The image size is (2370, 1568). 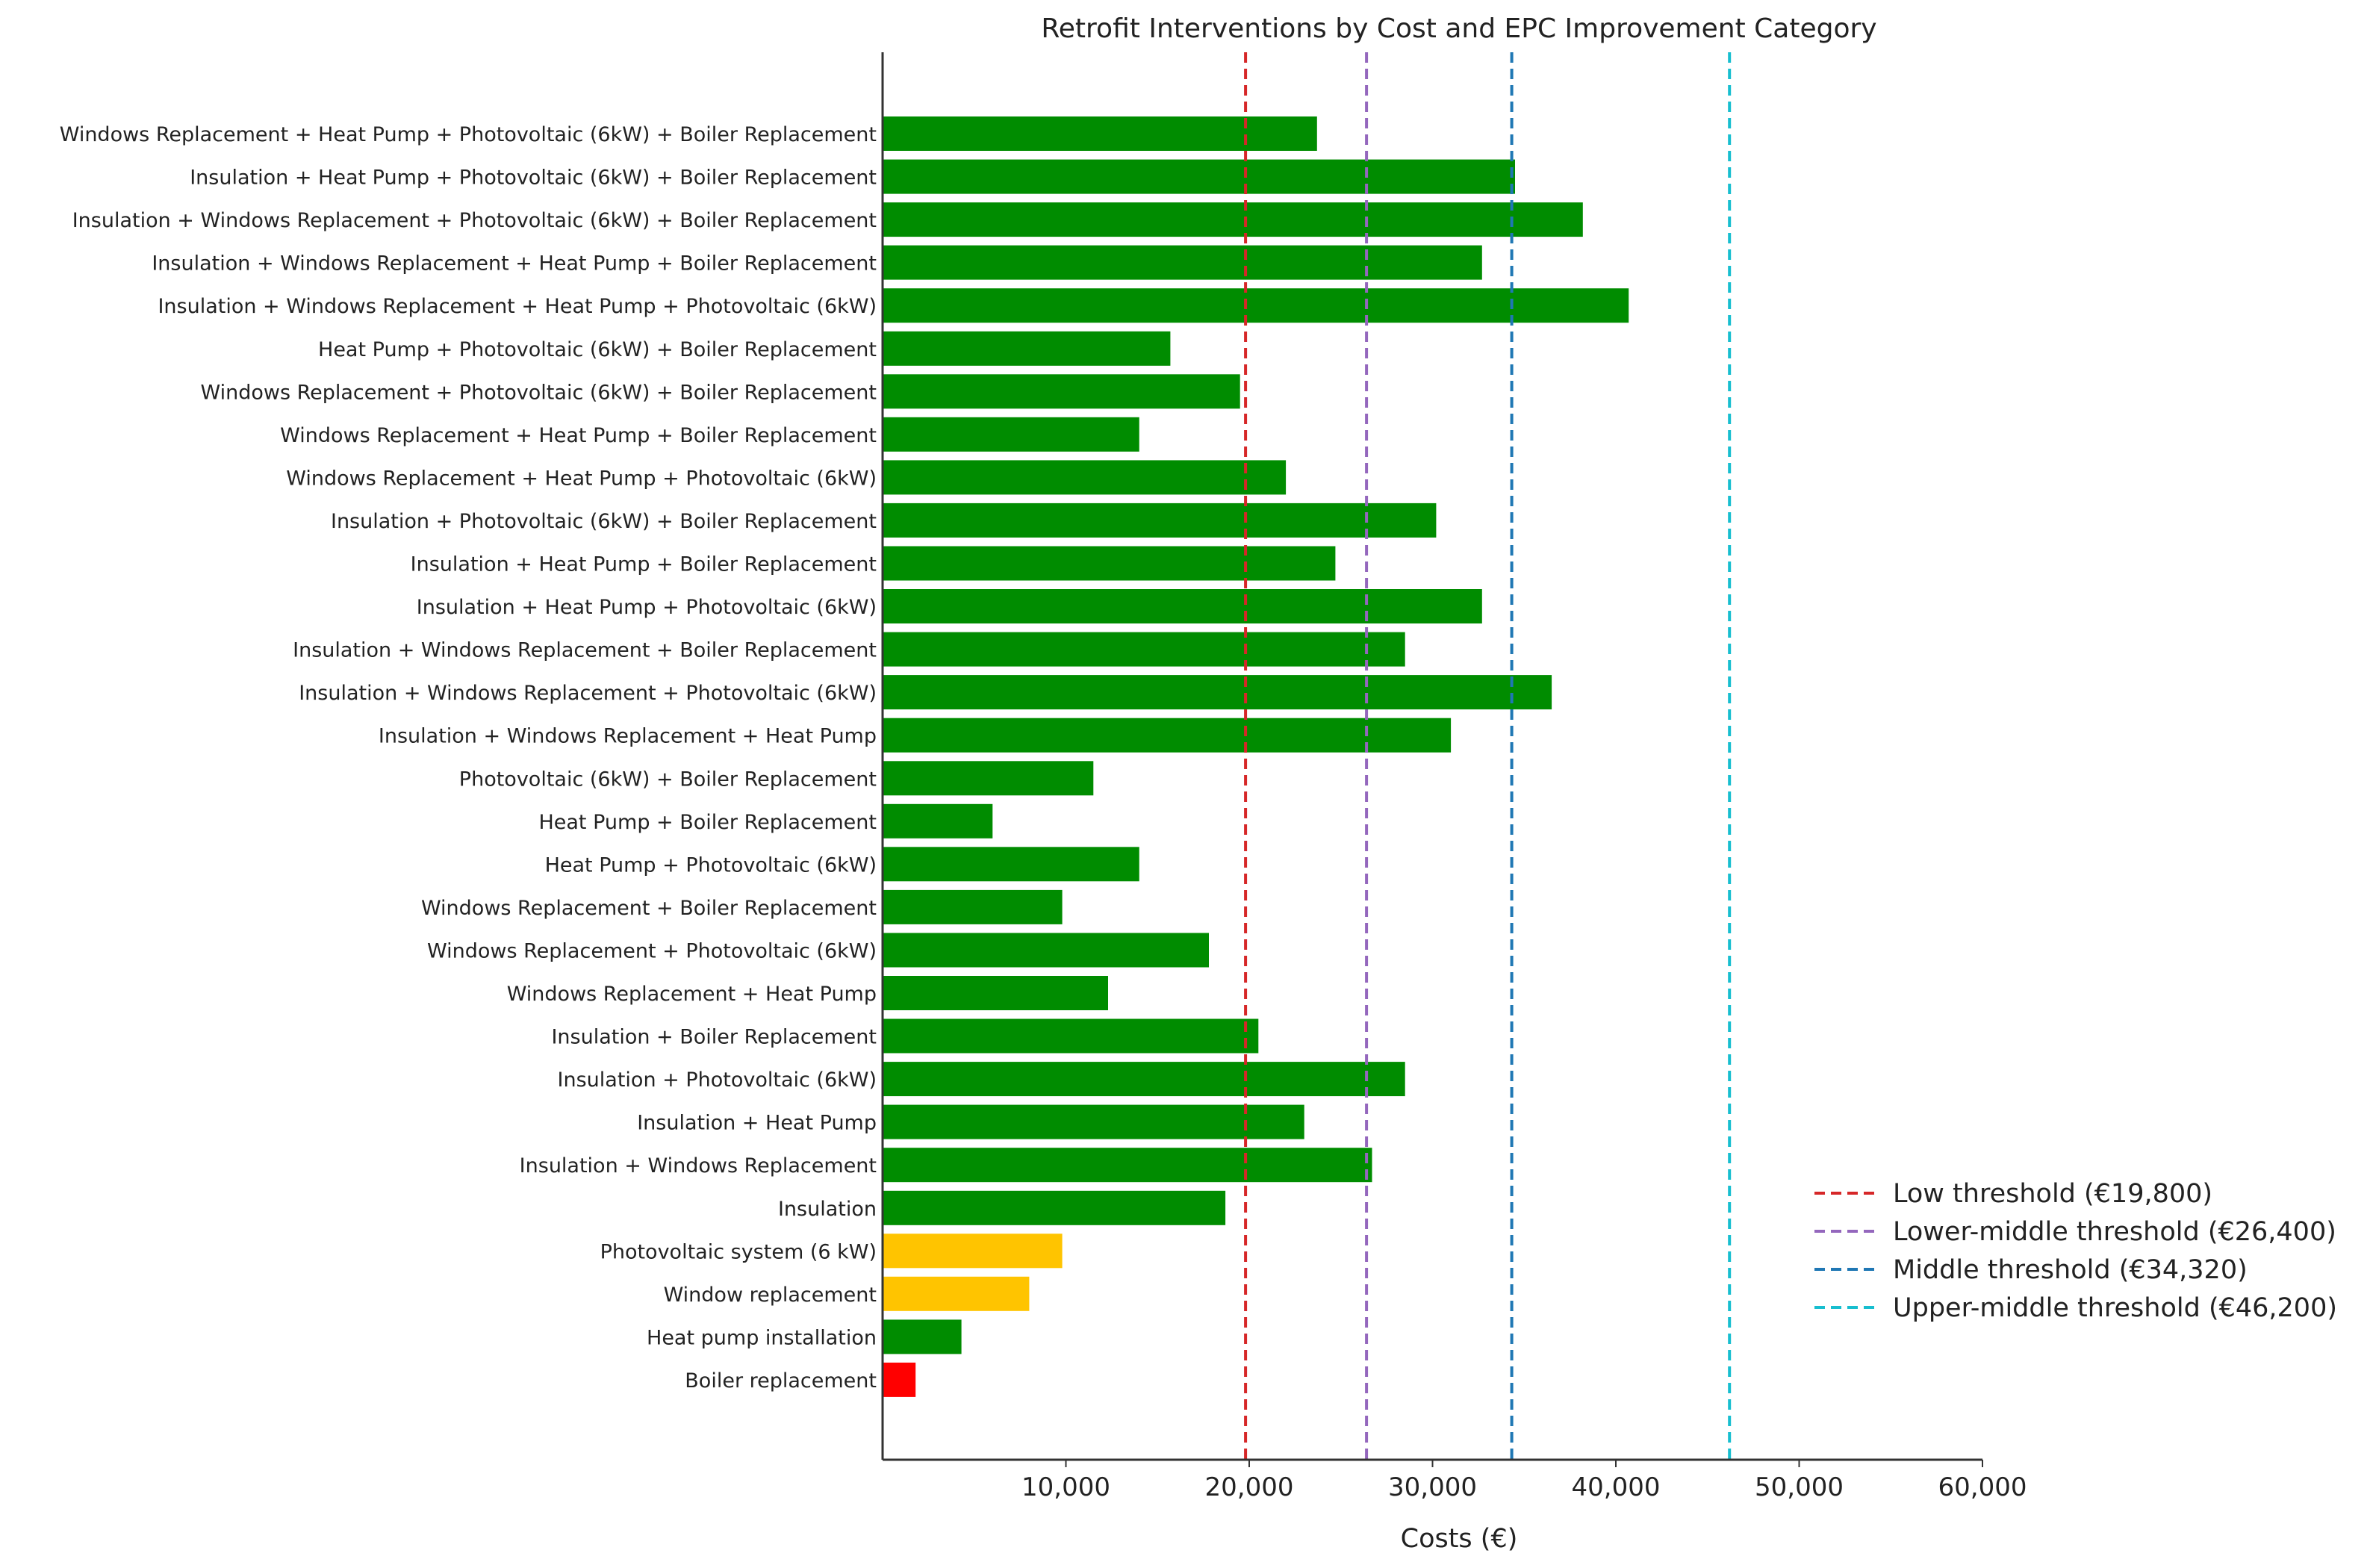 What do you see at coordinates (1250, 1487) in the screenshot?
I see `x-tick-label: 20,000` at bounding box center [1250, 1487].